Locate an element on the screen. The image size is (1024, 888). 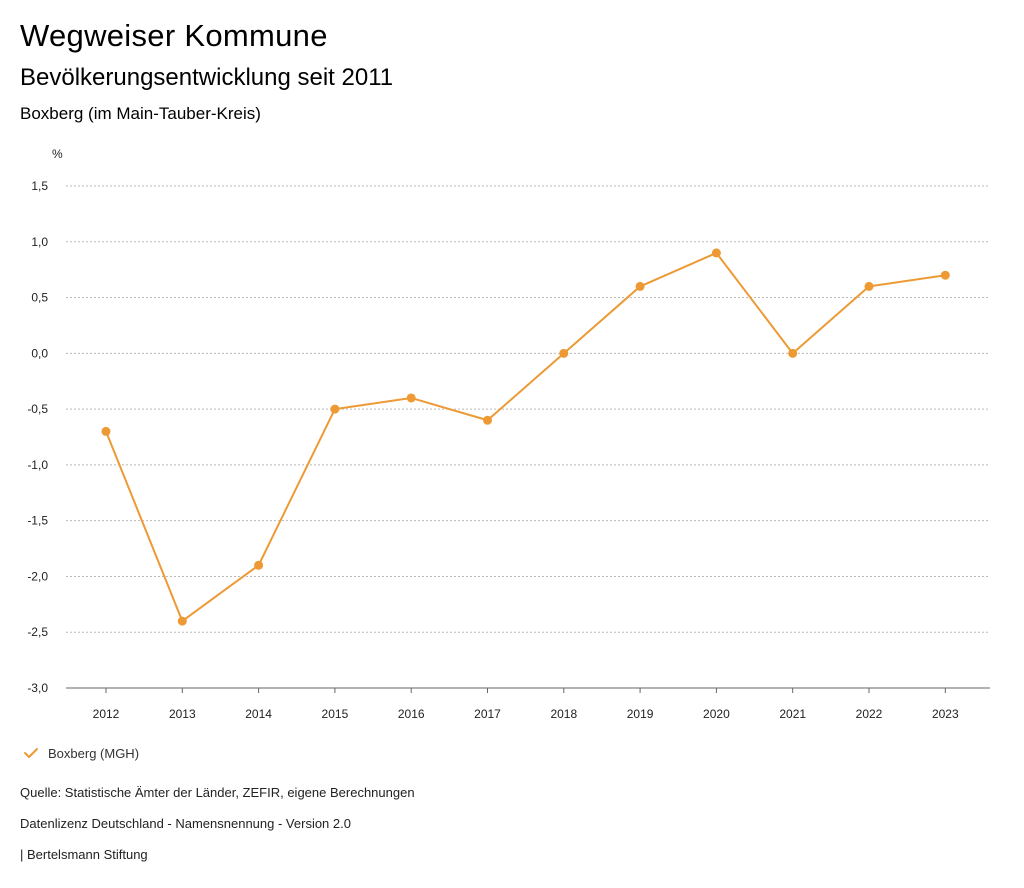
y-tick-label: -3,0 is located at coordinates (37, 688).